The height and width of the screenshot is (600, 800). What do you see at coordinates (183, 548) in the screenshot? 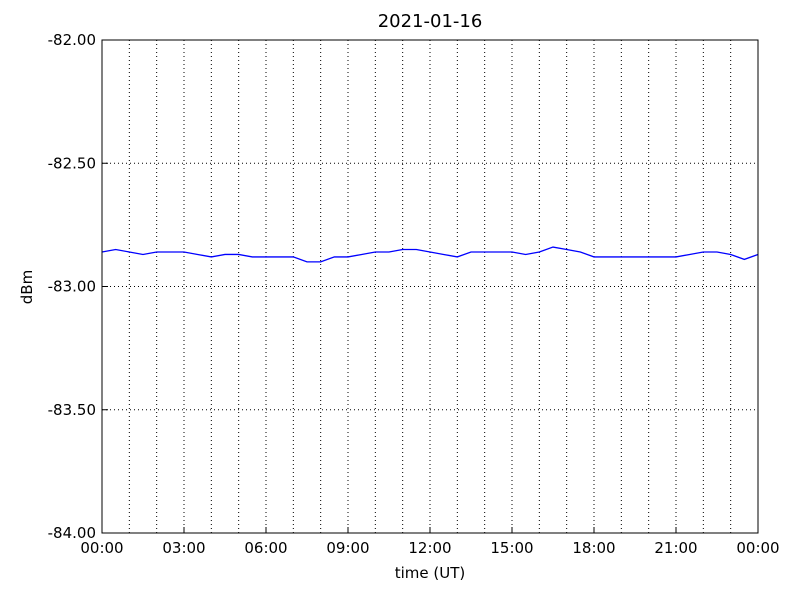
I see `x-tick-label: 03:00` at bounding box center [183, 548].